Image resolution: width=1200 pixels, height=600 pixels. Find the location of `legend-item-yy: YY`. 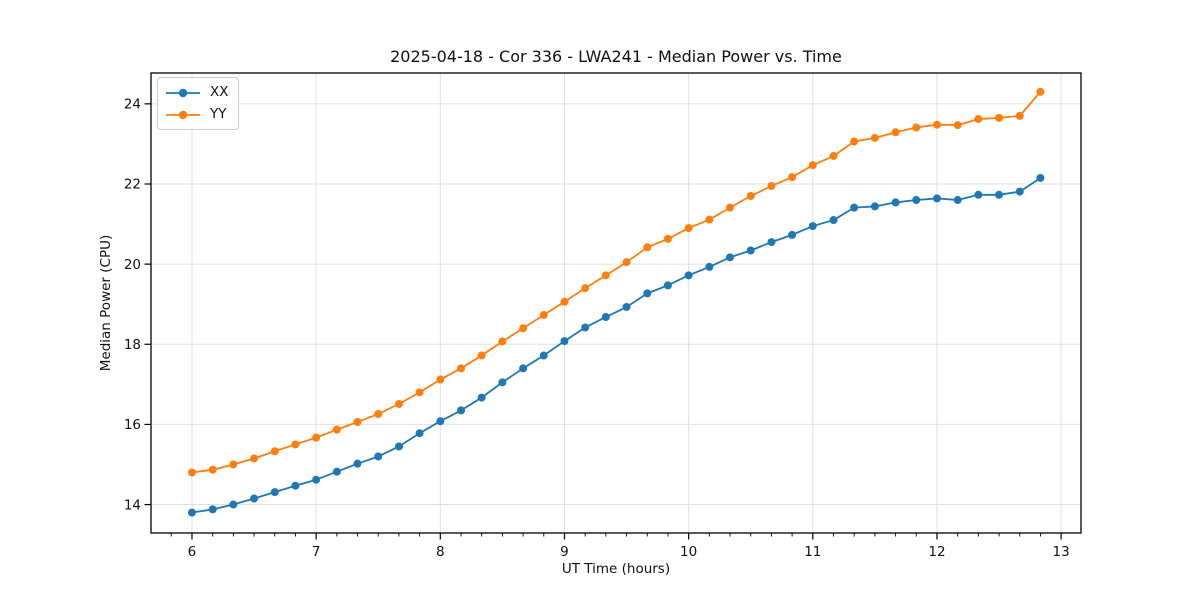

legend-item-yy: YY is located at coordinates (197, 114).